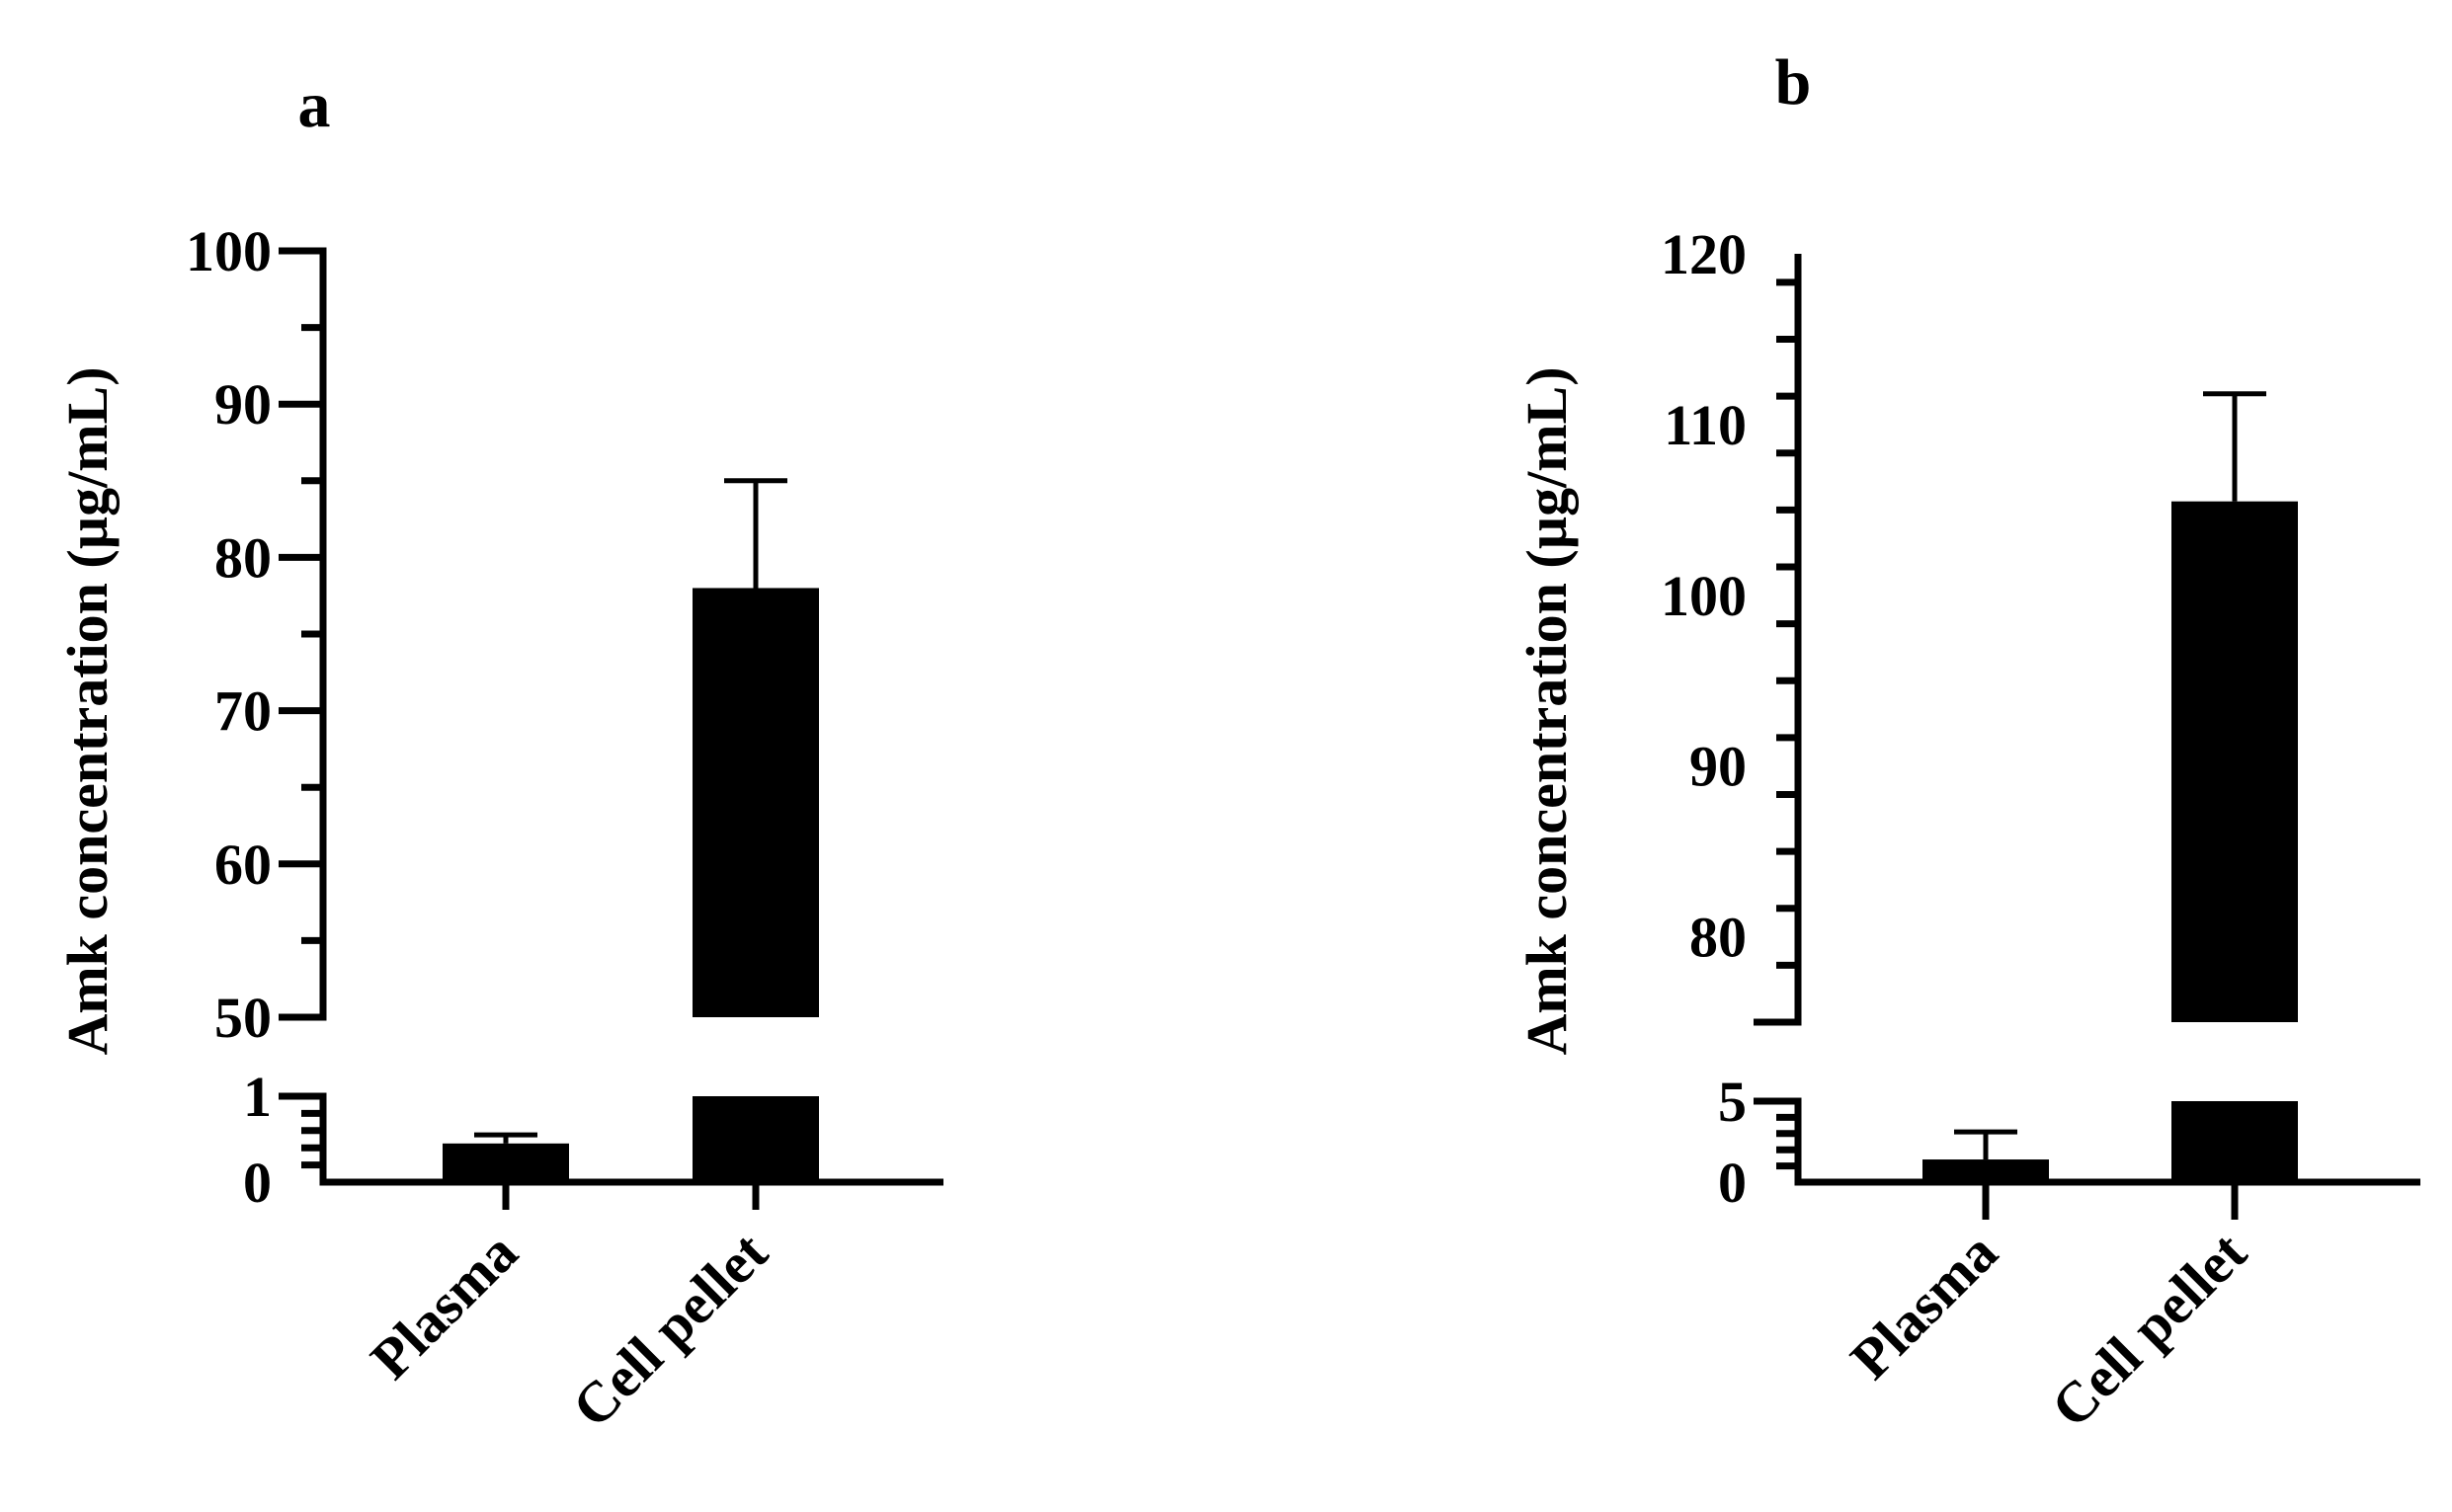 This screenshot has width=2452, height=1512. I want to click on panel-a-bar-plasma, so click(506, 1162).